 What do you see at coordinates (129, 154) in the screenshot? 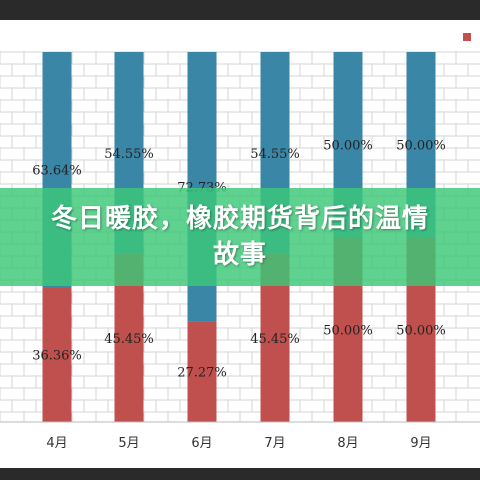
I see `label-blue-3: 54.55%` at bounding box center [129, 154].